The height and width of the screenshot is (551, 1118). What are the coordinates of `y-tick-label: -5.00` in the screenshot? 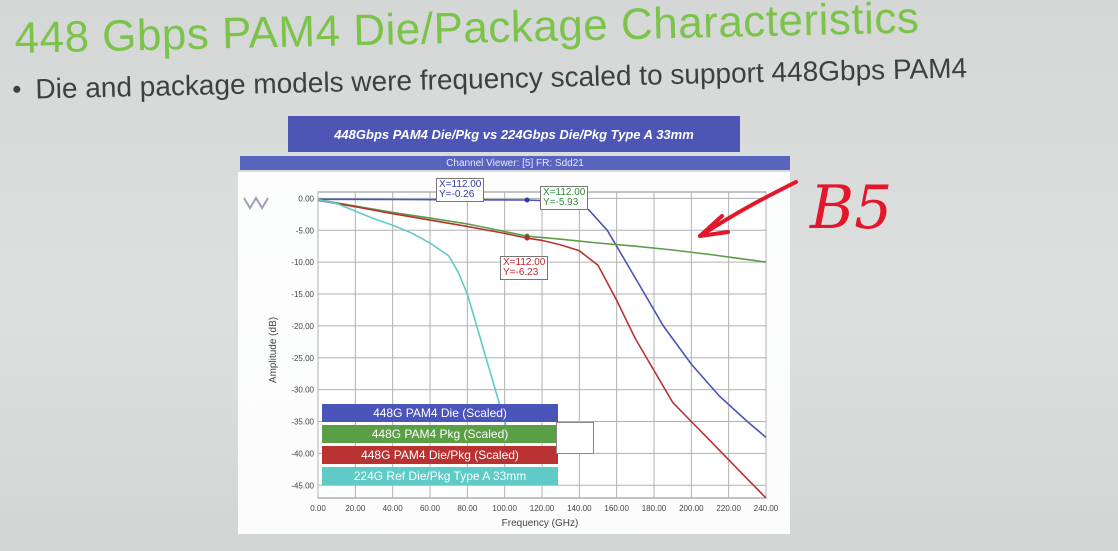 It's located at (305, 230).